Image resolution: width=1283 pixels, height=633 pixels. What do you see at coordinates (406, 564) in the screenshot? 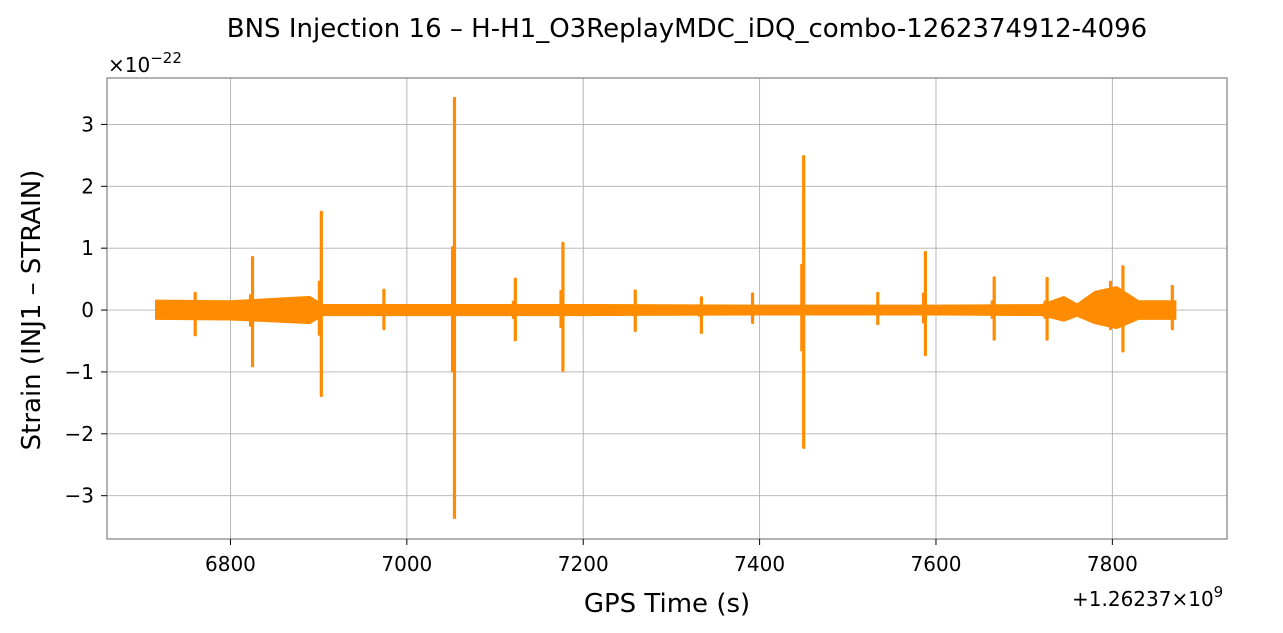
I see `x-tick-label: 7000` at bounding box center [406, 564].